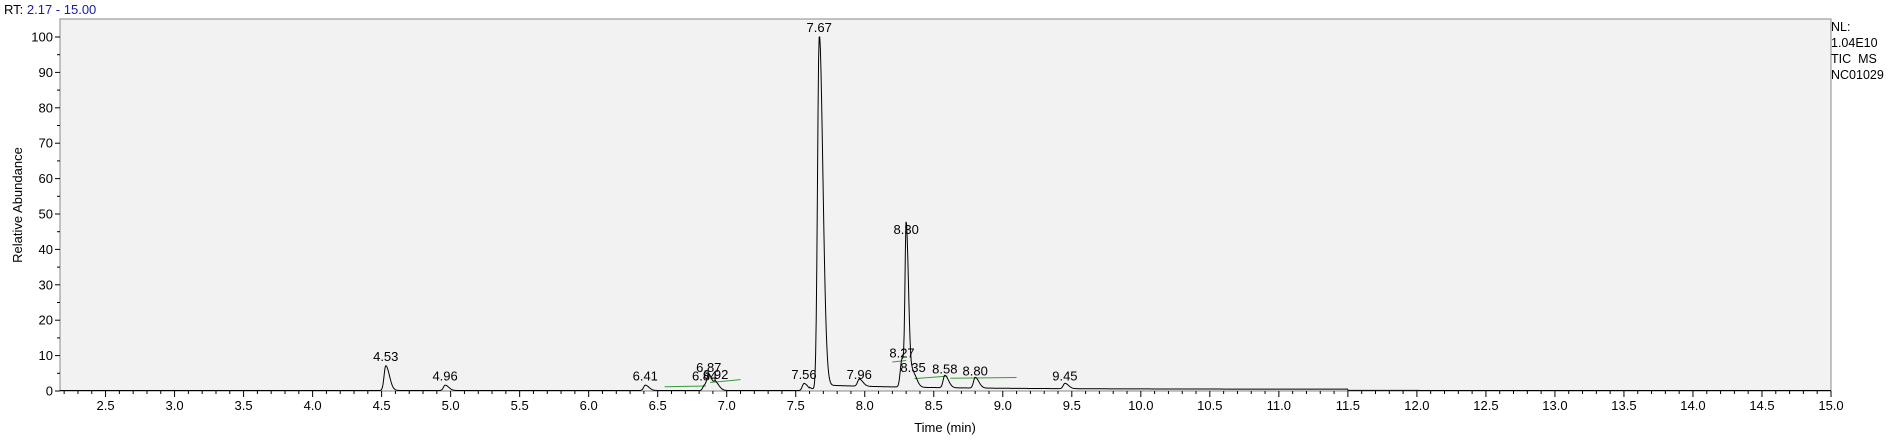  I want to click on y-axis: 0 10 20 30 40 50 60 70 80 90 100, so click(45, 214).